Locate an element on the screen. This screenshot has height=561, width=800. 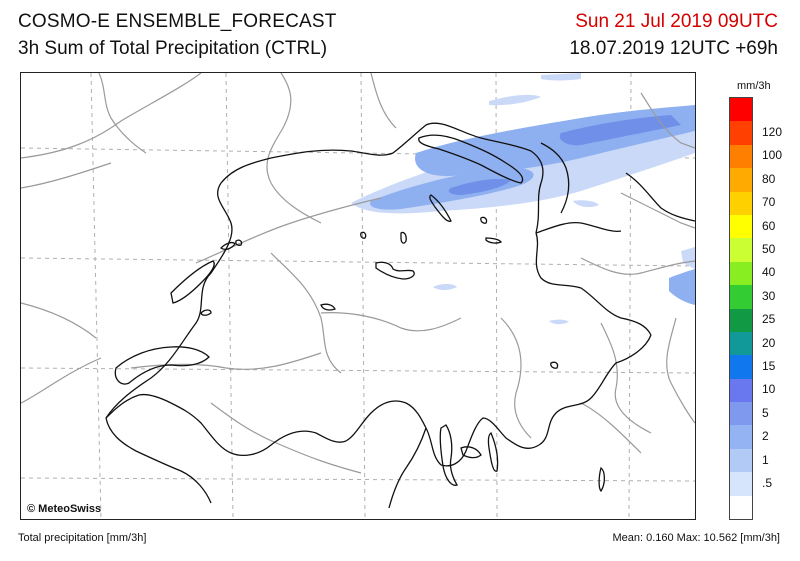
copyright-label: © MeteoSwiss is located at coordinates (64, 509).